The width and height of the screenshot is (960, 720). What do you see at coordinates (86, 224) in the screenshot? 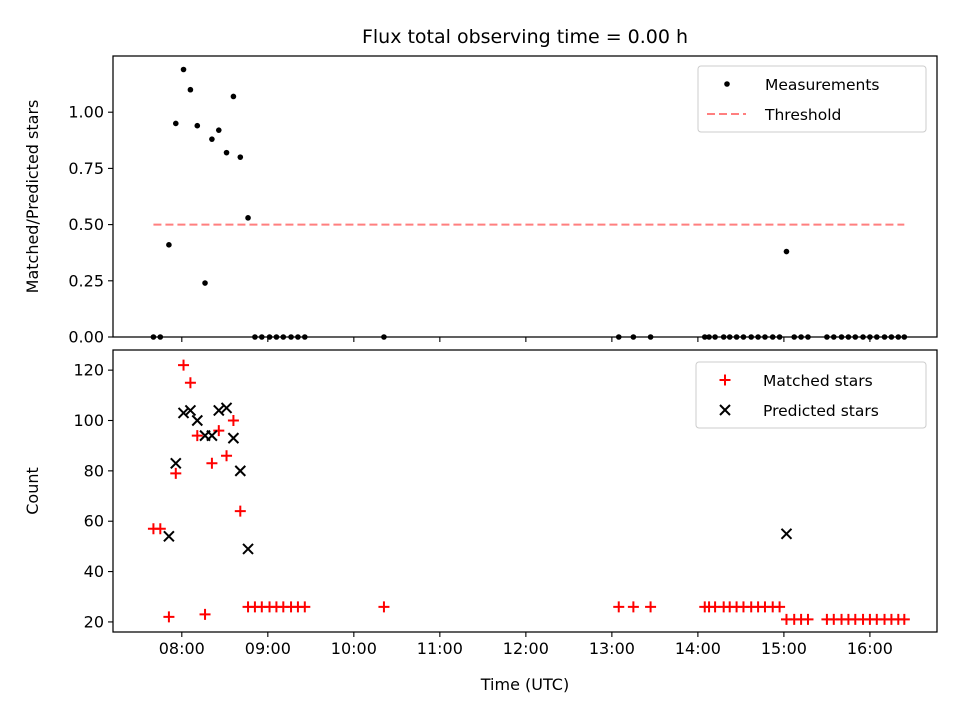
I see `y-tick-label: 0.50` at bounding box center [86, 224].